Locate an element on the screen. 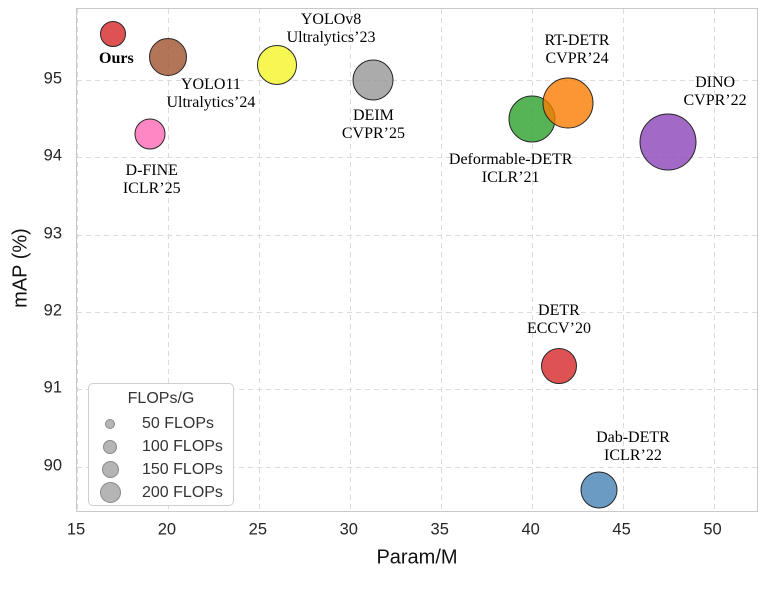  bubble-d-fine is located at coordinates (150, 134).